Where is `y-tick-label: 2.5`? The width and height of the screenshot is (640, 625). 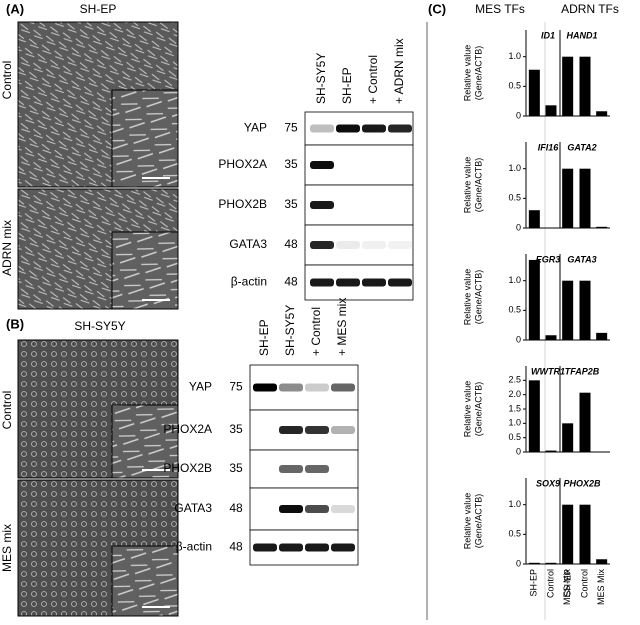
y-tick-label: 2.5 is located at coordinates (514, 380).